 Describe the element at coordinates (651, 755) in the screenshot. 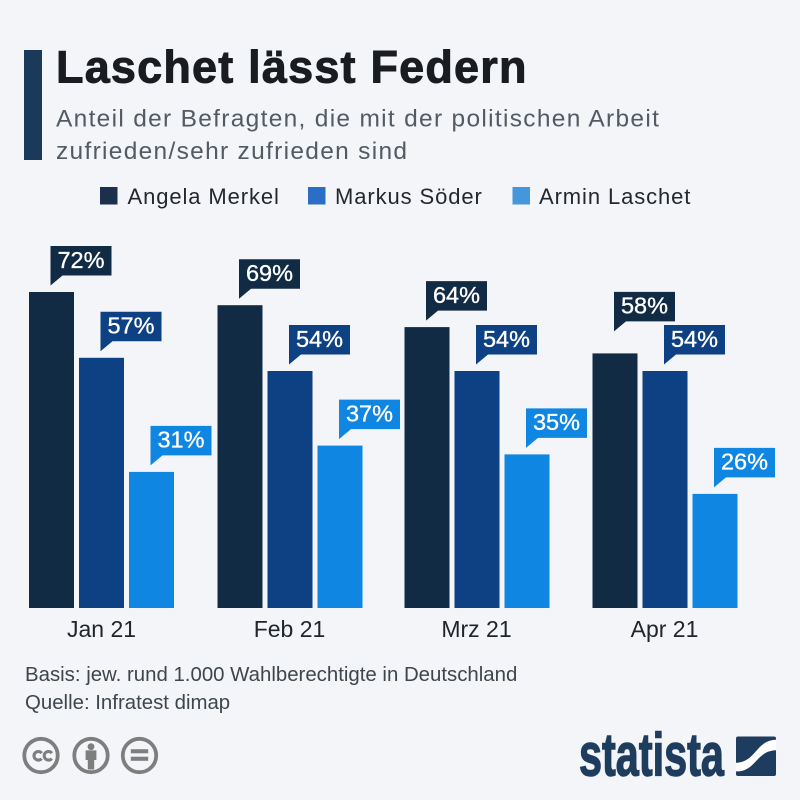

I see `svg-text: statista` at that location.